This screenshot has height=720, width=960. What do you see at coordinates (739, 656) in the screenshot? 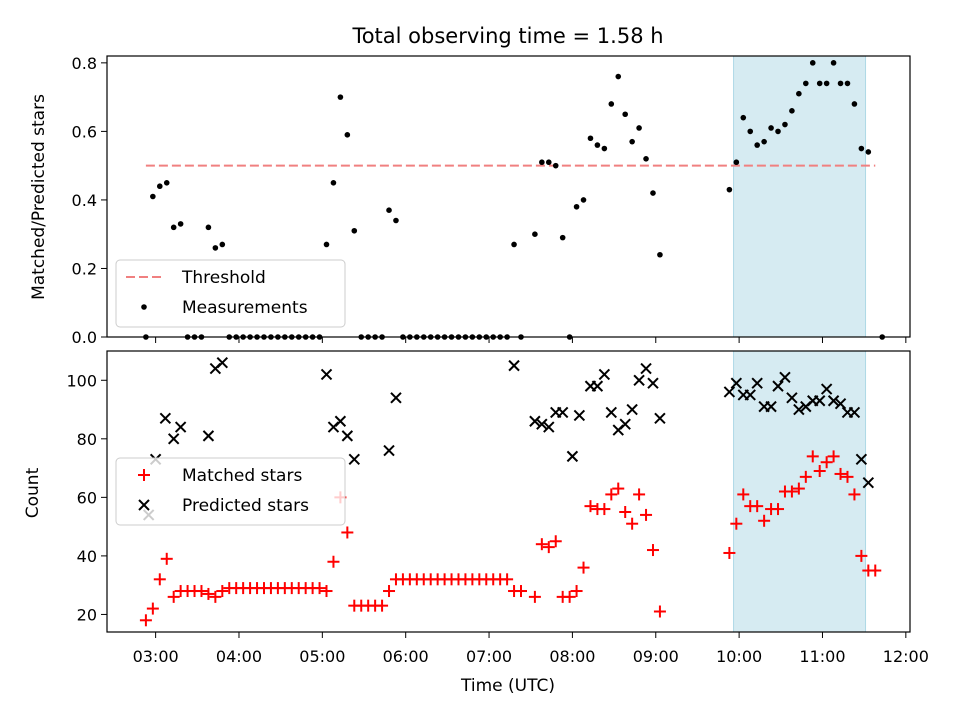
I see `x-tick-label: 10:00` at bounding box center [739, 656].